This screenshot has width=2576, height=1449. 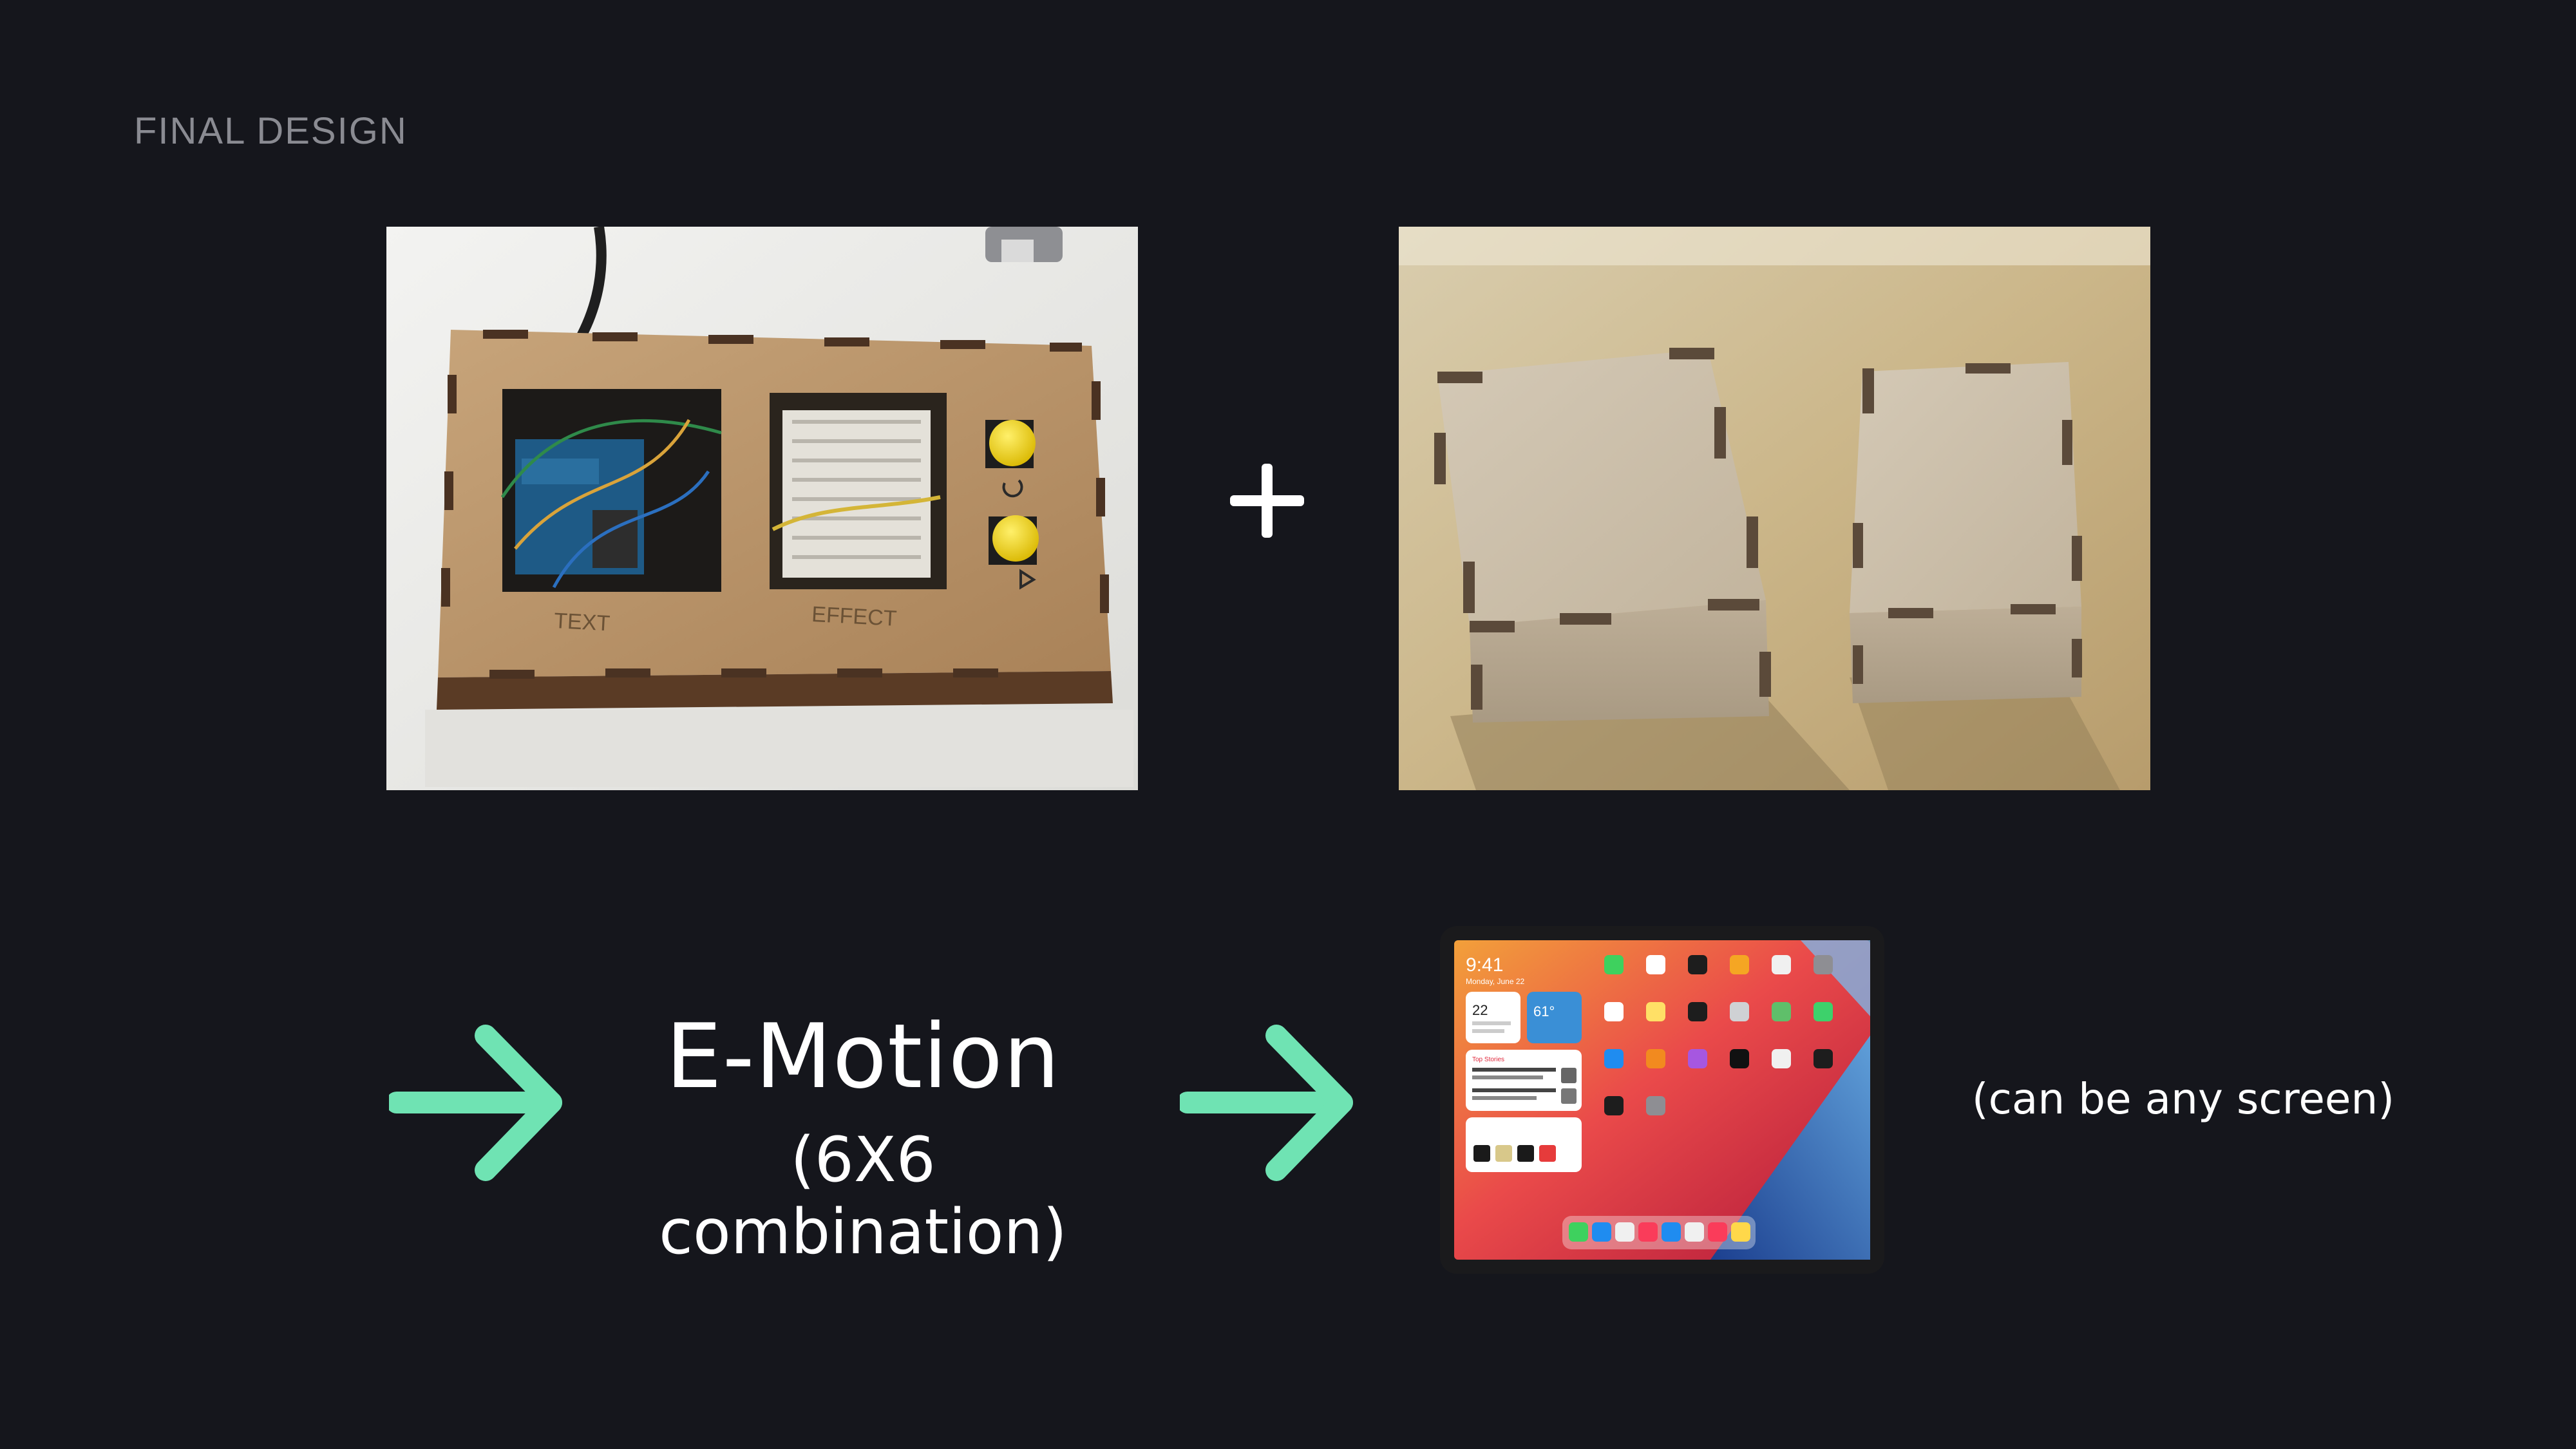 I want to click on plus-icon, so click(x=1267, y=501).